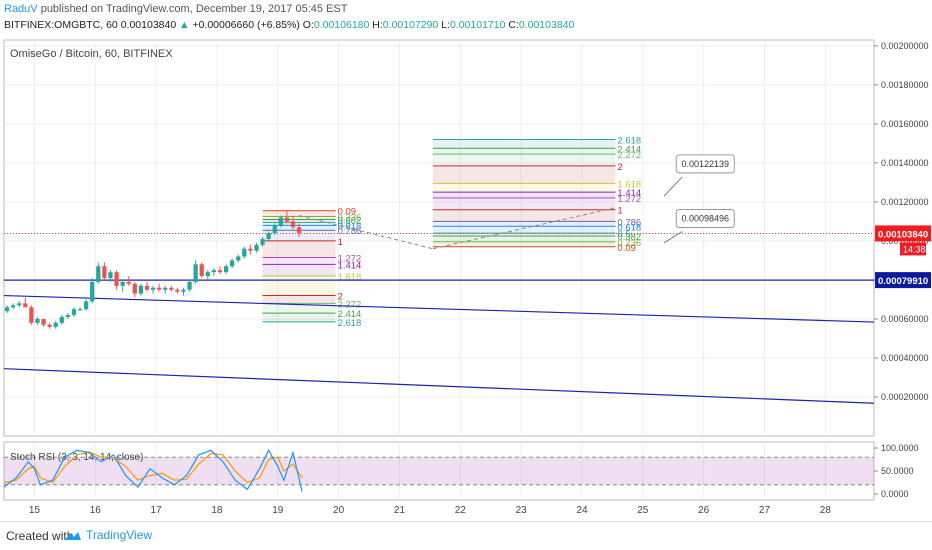 This screenshot has width=932, height=550. I want to click on y-tick-label: 0.00060000, so click(905, 319).